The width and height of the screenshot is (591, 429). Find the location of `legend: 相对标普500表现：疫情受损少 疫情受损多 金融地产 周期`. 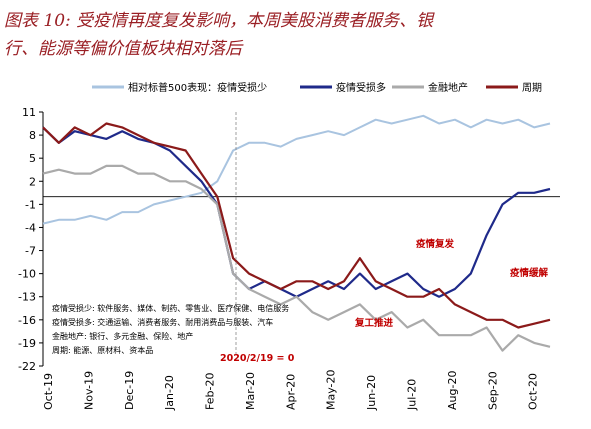

legend: 相对标普500表现：疫情受损少 疫情受损多 金融地产 周期 is located at coordinates (317, 87).